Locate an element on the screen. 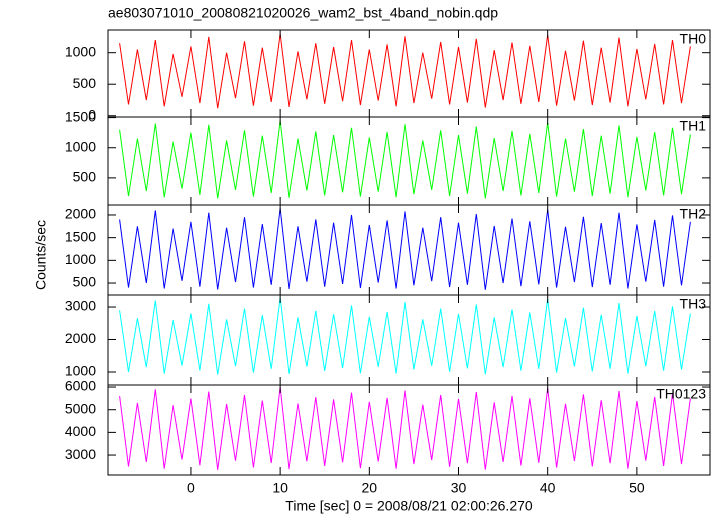  y-tick-label: 5000 is located at coordinates (80, 408).